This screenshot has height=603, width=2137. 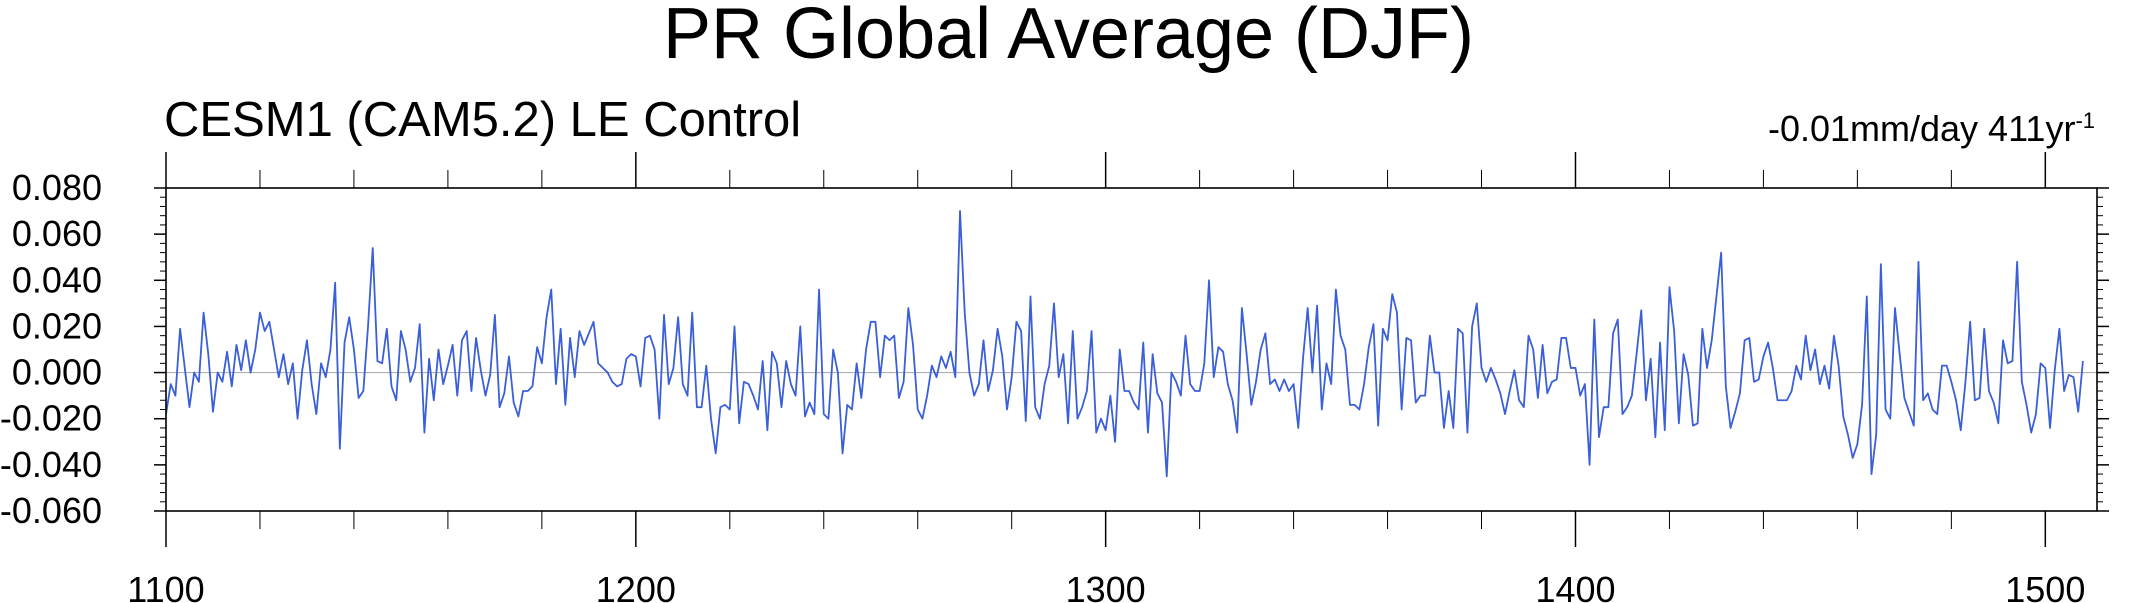 I want to click on y-tick-label: 0.060, so click(x=57, y=233).